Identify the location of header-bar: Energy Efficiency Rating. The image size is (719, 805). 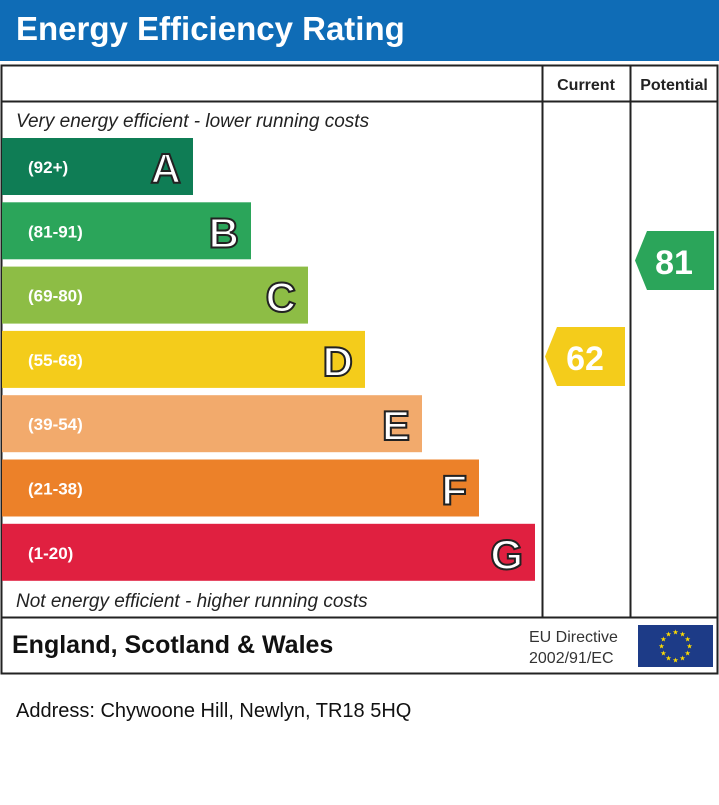
(359, 30).